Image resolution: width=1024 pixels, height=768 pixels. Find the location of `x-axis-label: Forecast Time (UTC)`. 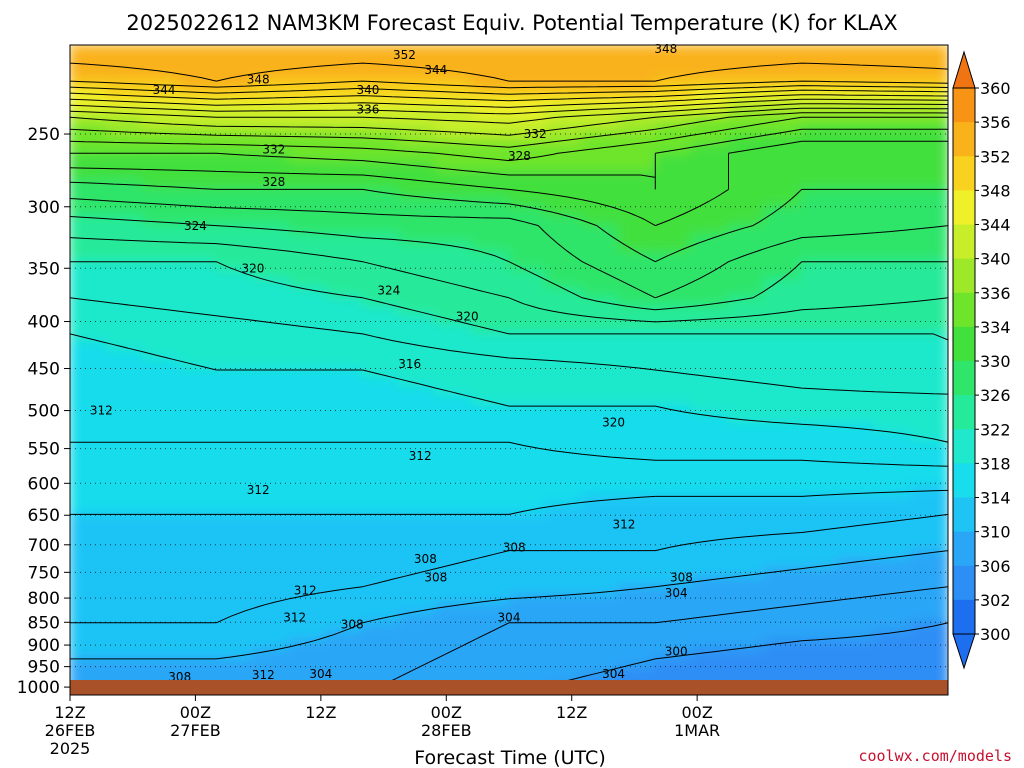

x-axis-label: Forecast Time (UTC) is located at coordinates (509, 757).